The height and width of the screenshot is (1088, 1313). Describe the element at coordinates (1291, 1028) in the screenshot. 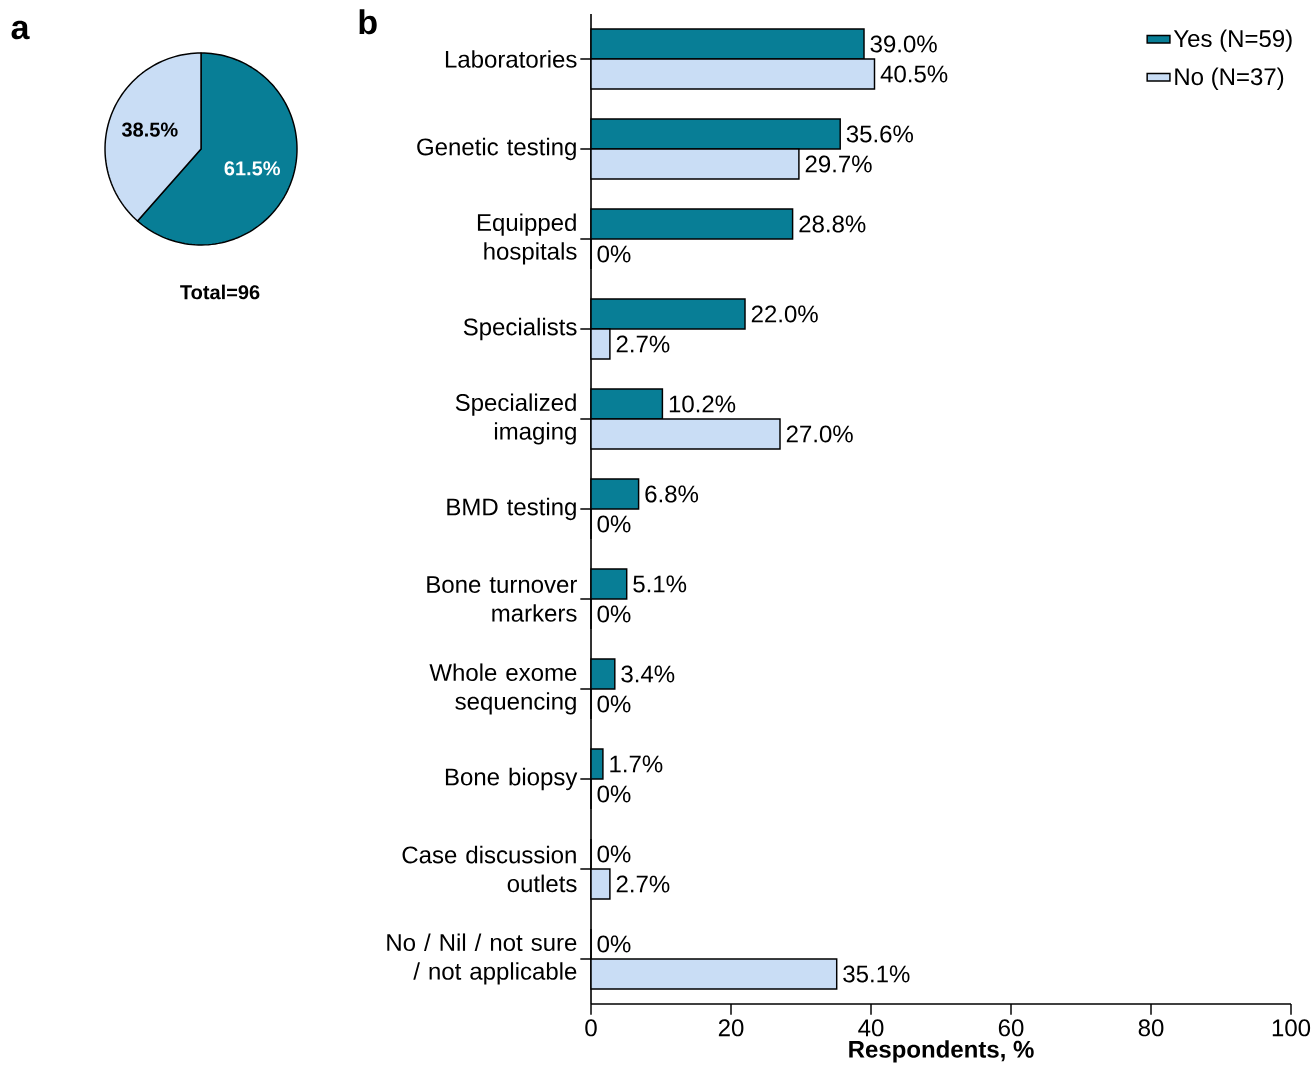

I see `x-tick-label: 100` at that location.